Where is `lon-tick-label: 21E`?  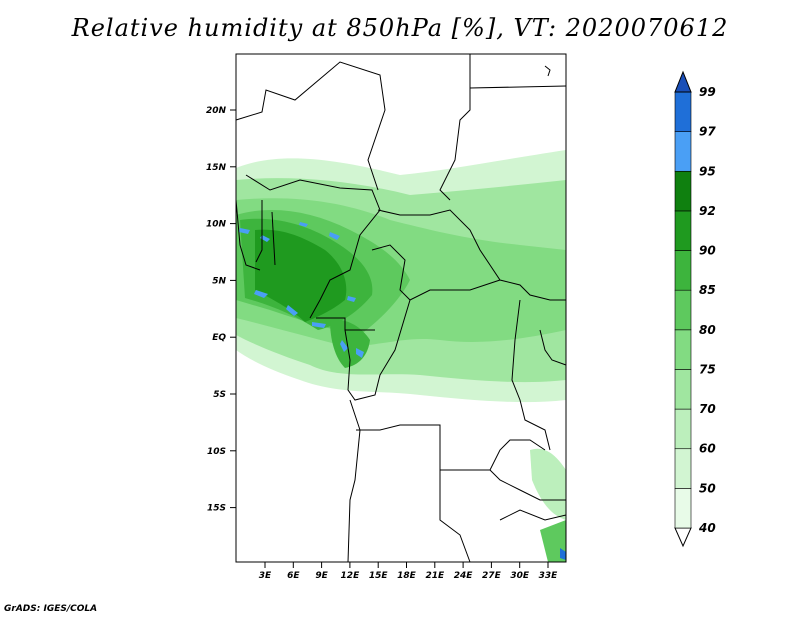 lon-tick-label: 21E is located at coordinates (435, 576).